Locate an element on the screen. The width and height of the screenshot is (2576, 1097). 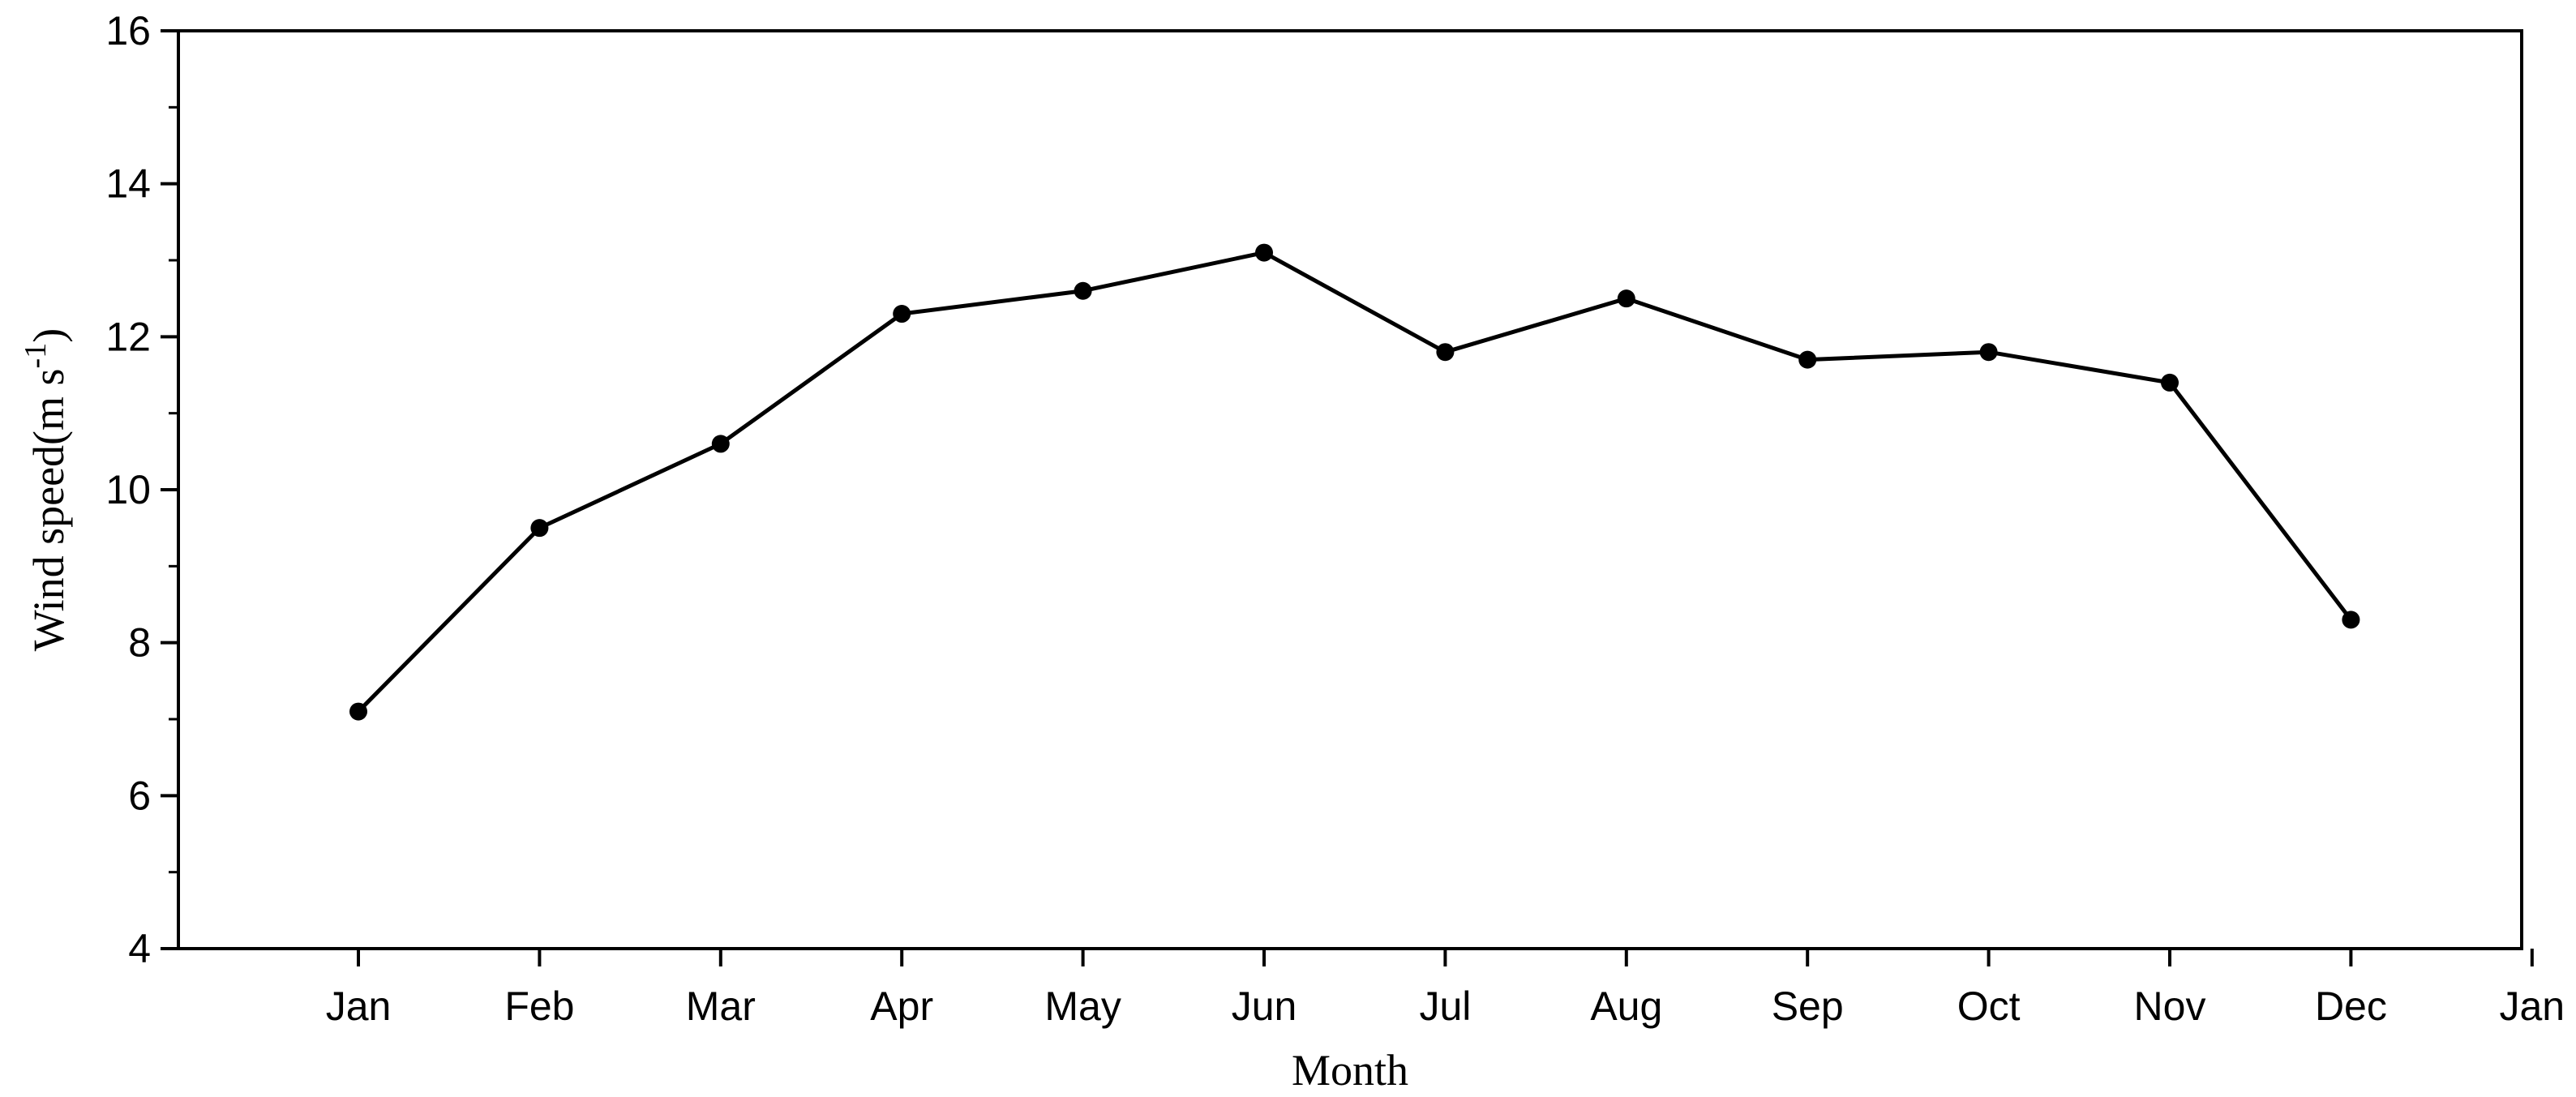
y-axis-ticks: 4 6 8 10 12 14 16 is located at coordinates (141, 489).